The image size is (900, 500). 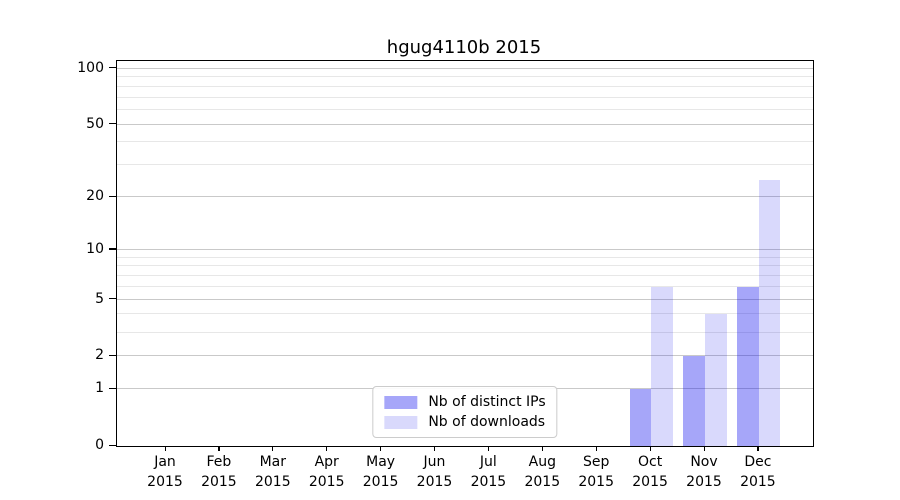 I want to click on bar-downloads-nov, so click(x=716, y=380).